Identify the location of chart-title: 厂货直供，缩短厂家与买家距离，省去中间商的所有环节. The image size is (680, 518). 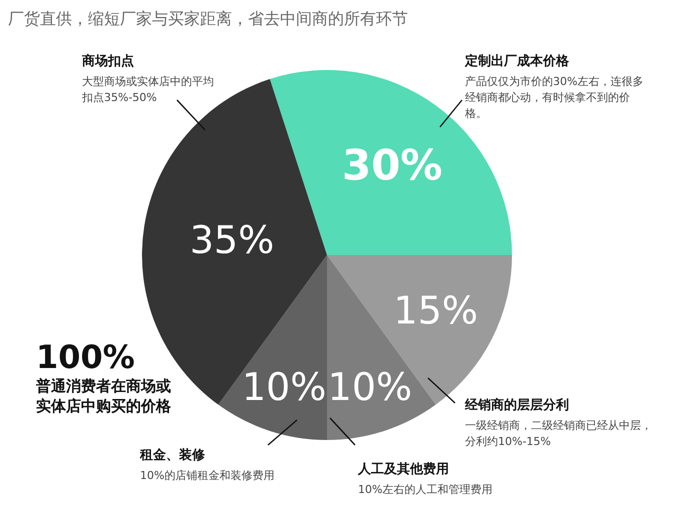
(208, 19).